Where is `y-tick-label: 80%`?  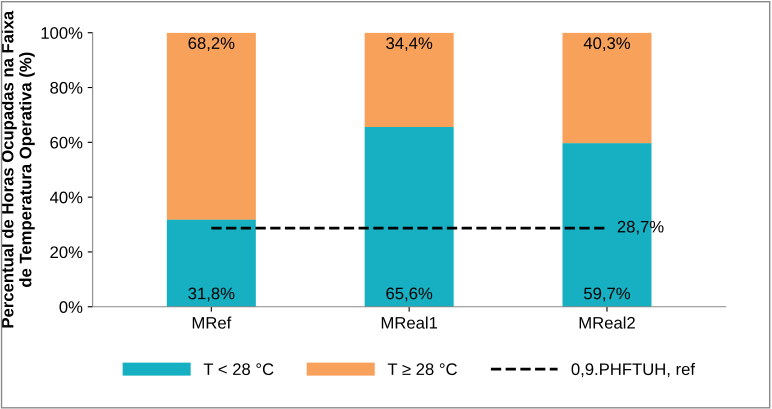
y-tick-label: 80% is located at coordinates (66, 88).